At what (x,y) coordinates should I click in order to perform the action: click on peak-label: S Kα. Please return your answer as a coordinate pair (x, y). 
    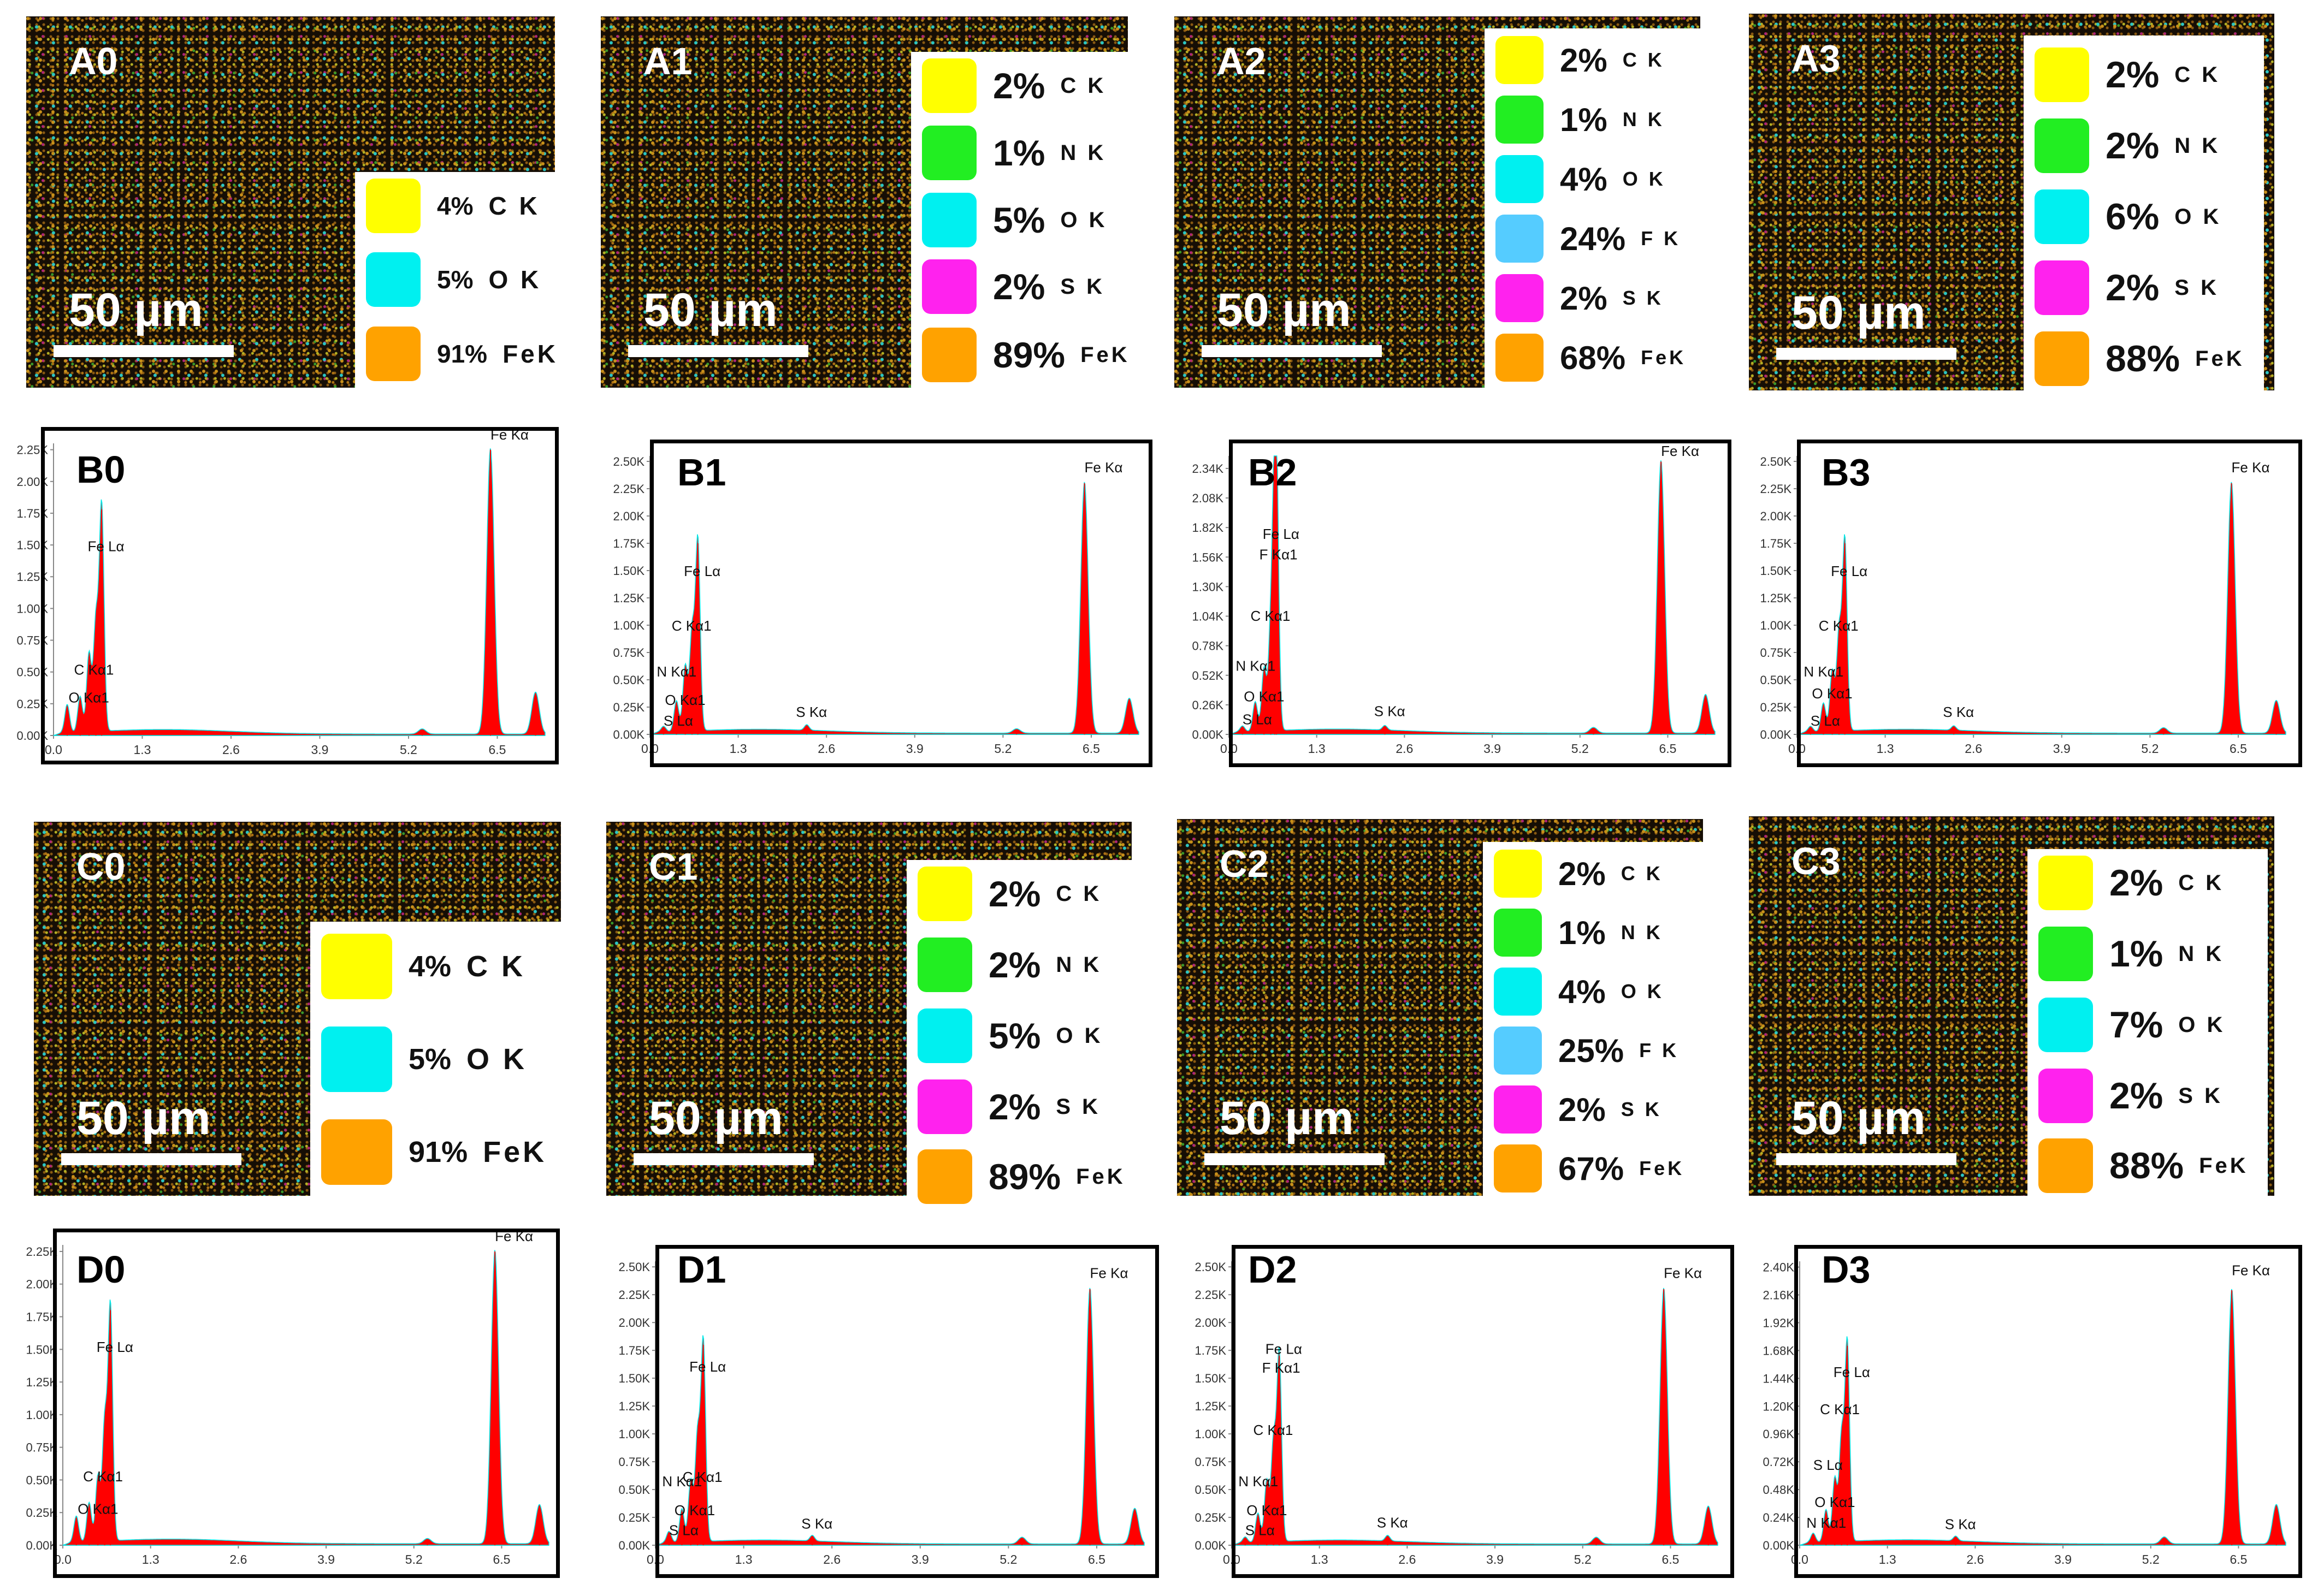
    Looking at the image, I should click on (1389, 711).